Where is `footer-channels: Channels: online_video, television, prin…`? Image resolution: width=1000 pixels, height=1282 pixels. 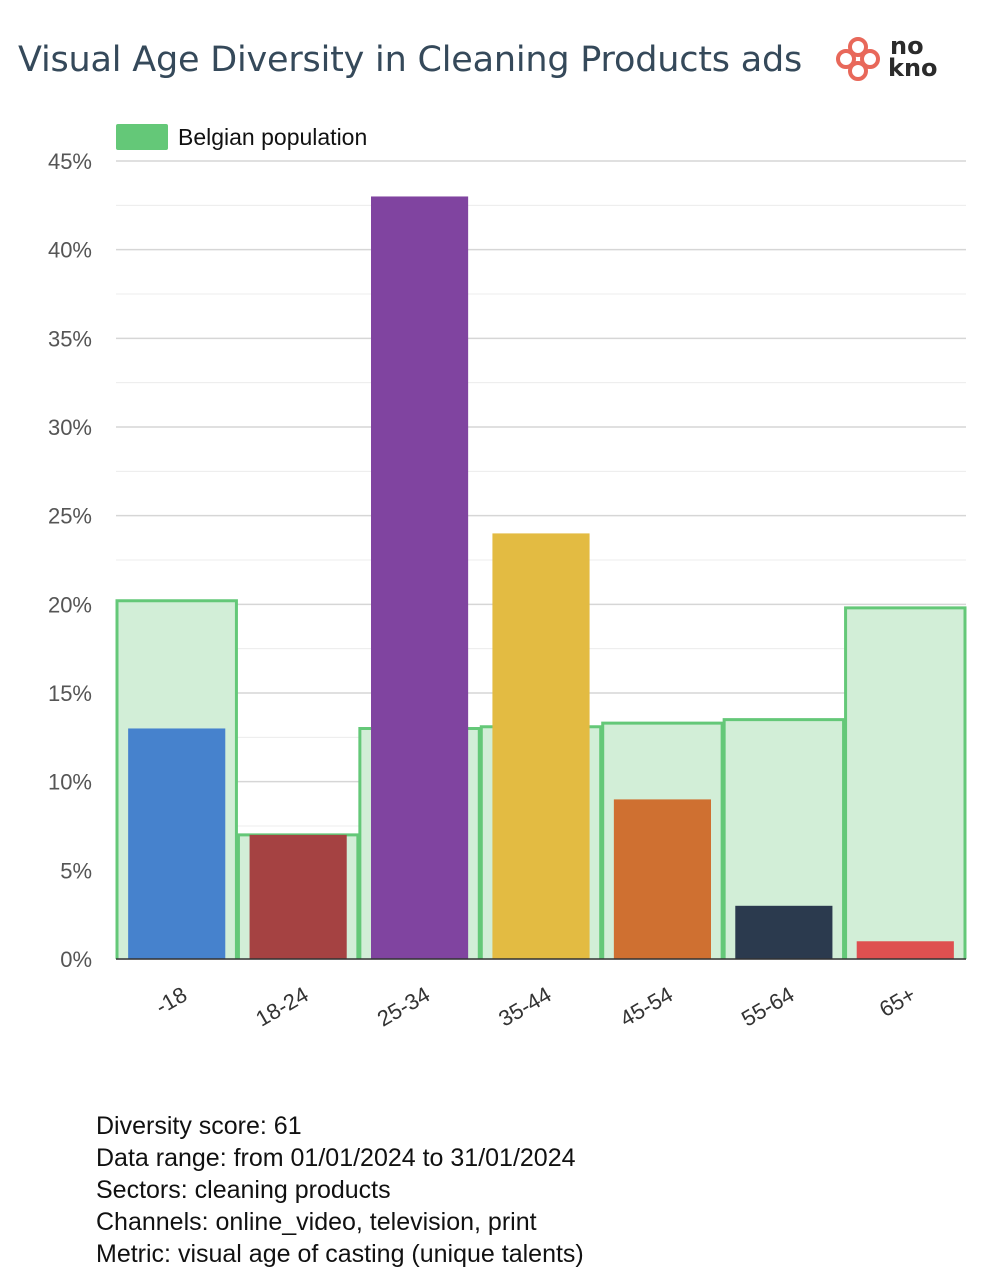
footer-channels: Channels: online_video, television, prin… is located at coordinates (316, 1222).